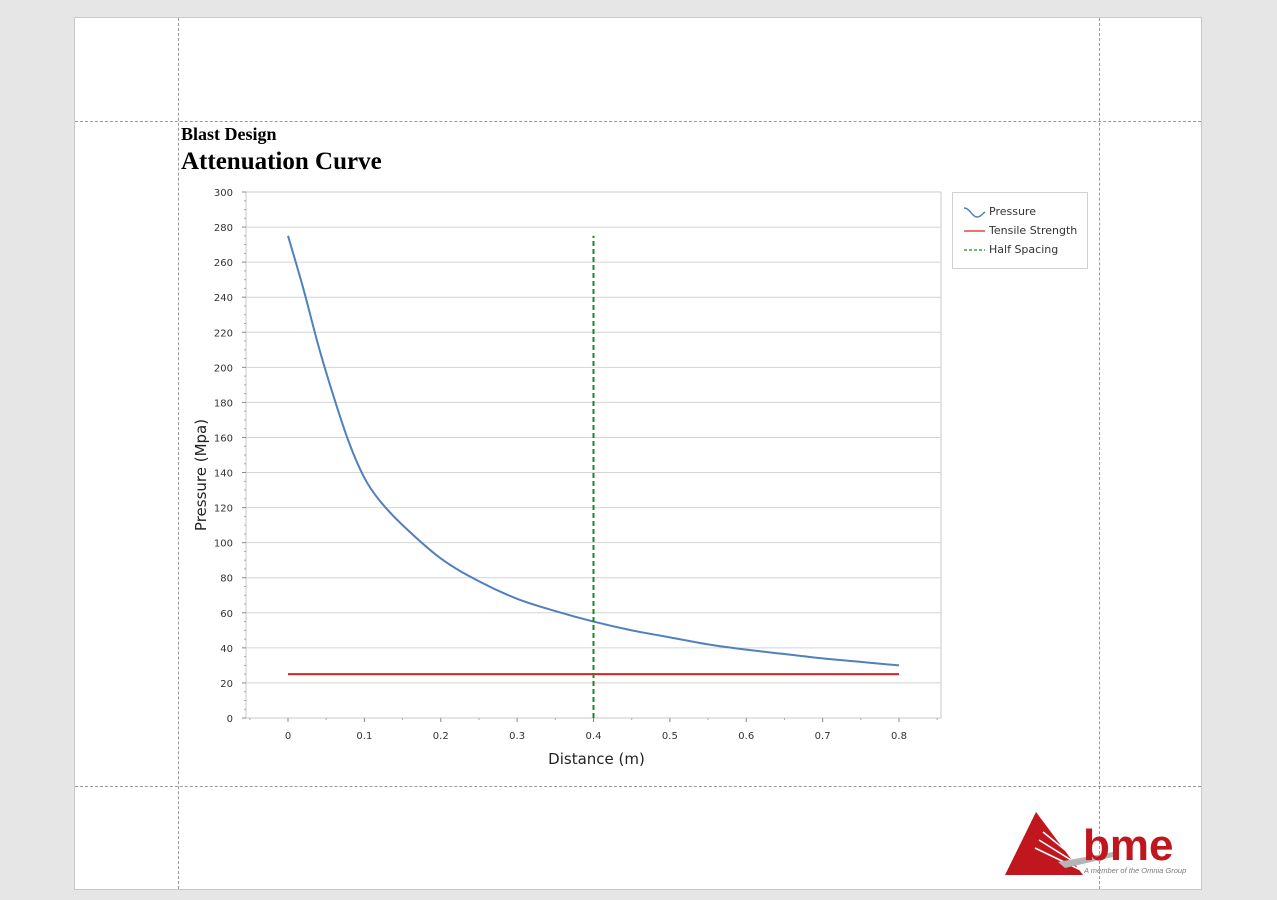  Describe the element at coordinates (223, 263) in the screenshot. I see `y-tick-label: 260` at that location.